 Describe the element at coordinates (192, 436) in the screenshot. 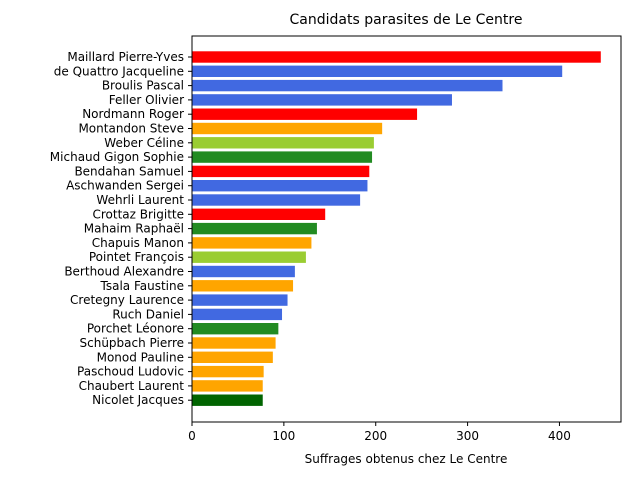

I see `x-tick-label: 0` at that location.